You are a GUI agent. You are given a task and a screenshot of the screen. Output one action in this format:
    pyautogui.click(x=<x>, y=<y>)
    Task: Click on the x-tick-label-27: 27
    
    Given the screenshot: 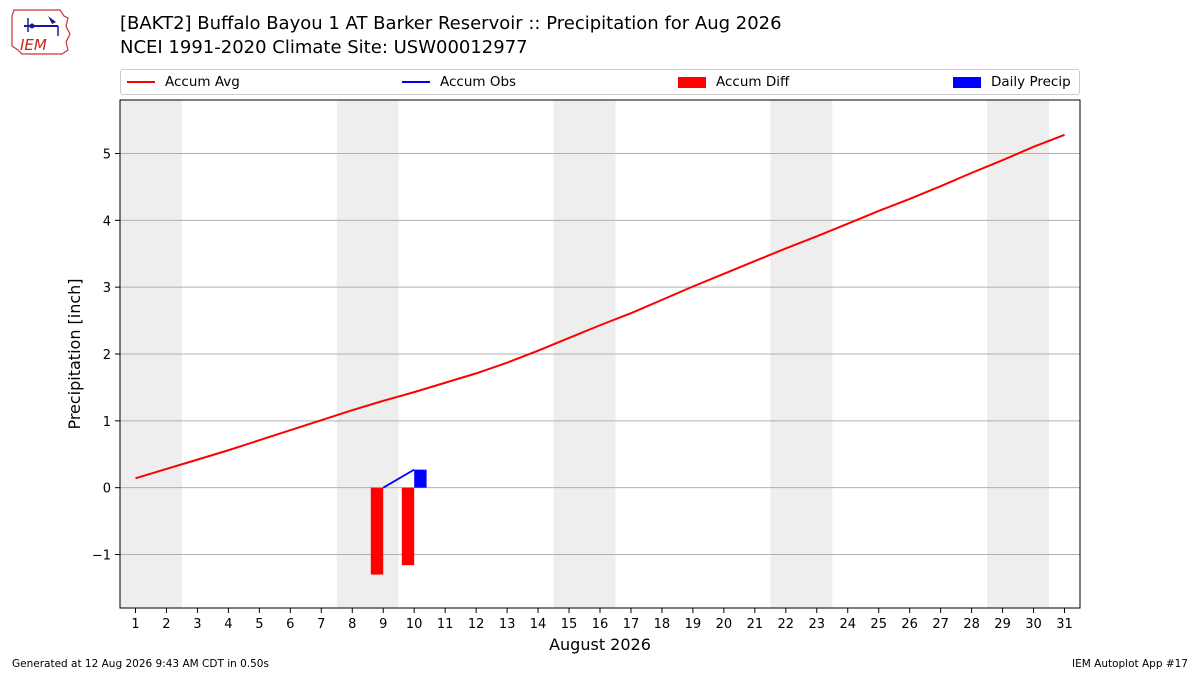 What is the action you would take?
    pyautogui.click(x=940, y=624)
    